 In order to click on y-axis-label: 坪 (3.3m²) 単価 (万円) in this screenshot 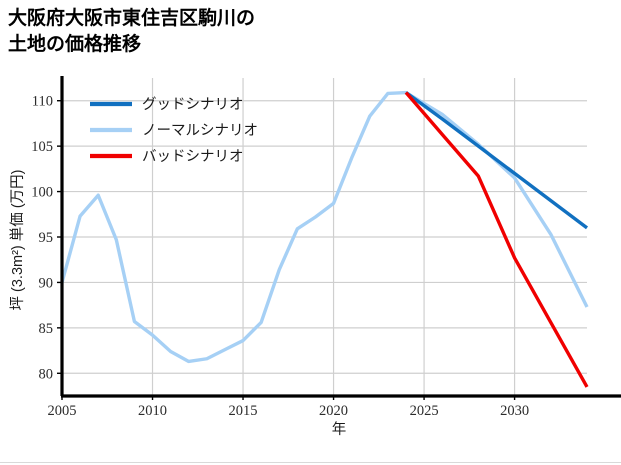, I will do `click(17, 240)`.